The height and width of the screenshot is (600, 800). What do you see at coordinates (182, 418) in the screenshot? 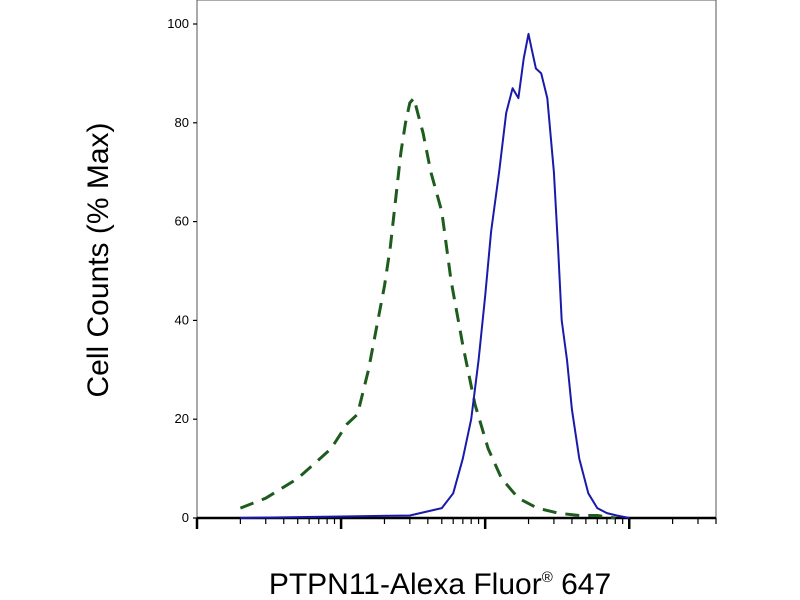
I see `y-tick-label: 20` at bounding box center [182, 418].